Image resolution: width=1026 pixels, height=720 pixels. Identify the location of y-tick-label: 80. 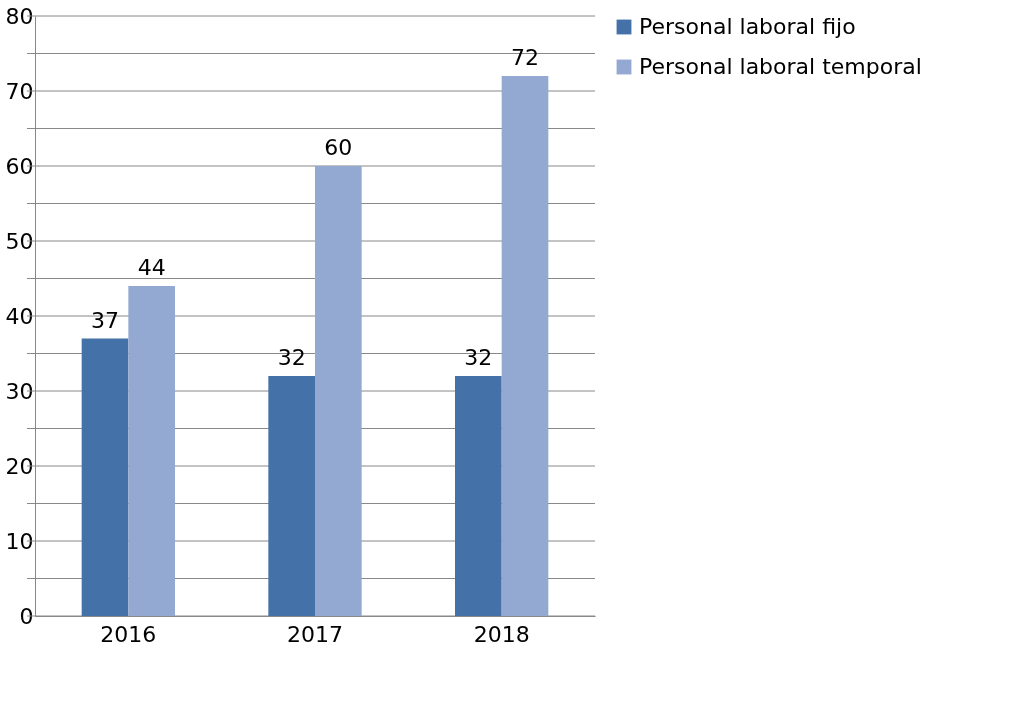
(19, 16).